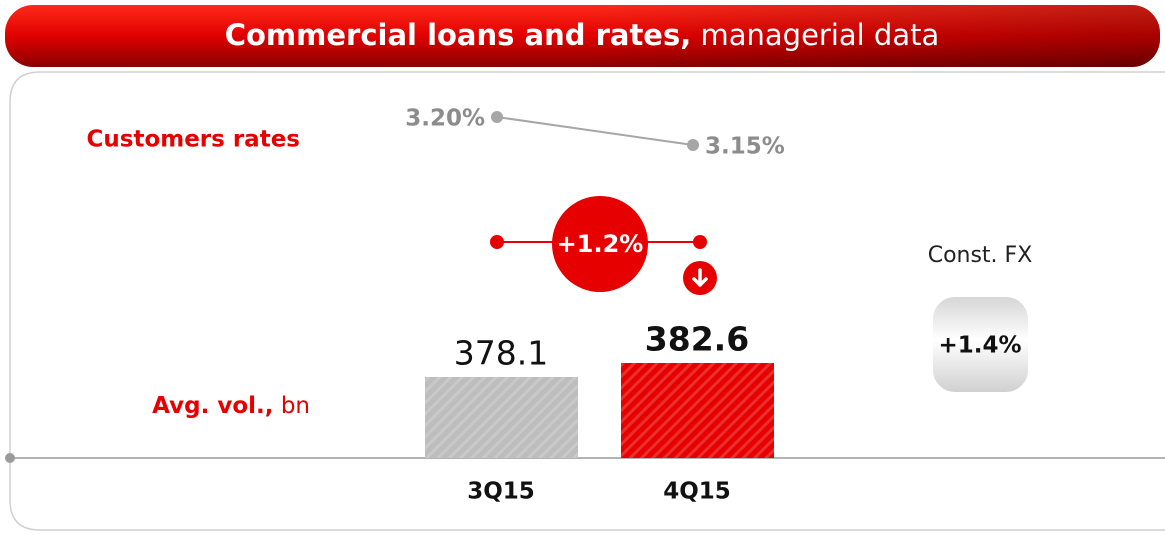  Describe the element at coordinates (697, 339) in the screenshot. I see `bar-value: 382.6` at that location.